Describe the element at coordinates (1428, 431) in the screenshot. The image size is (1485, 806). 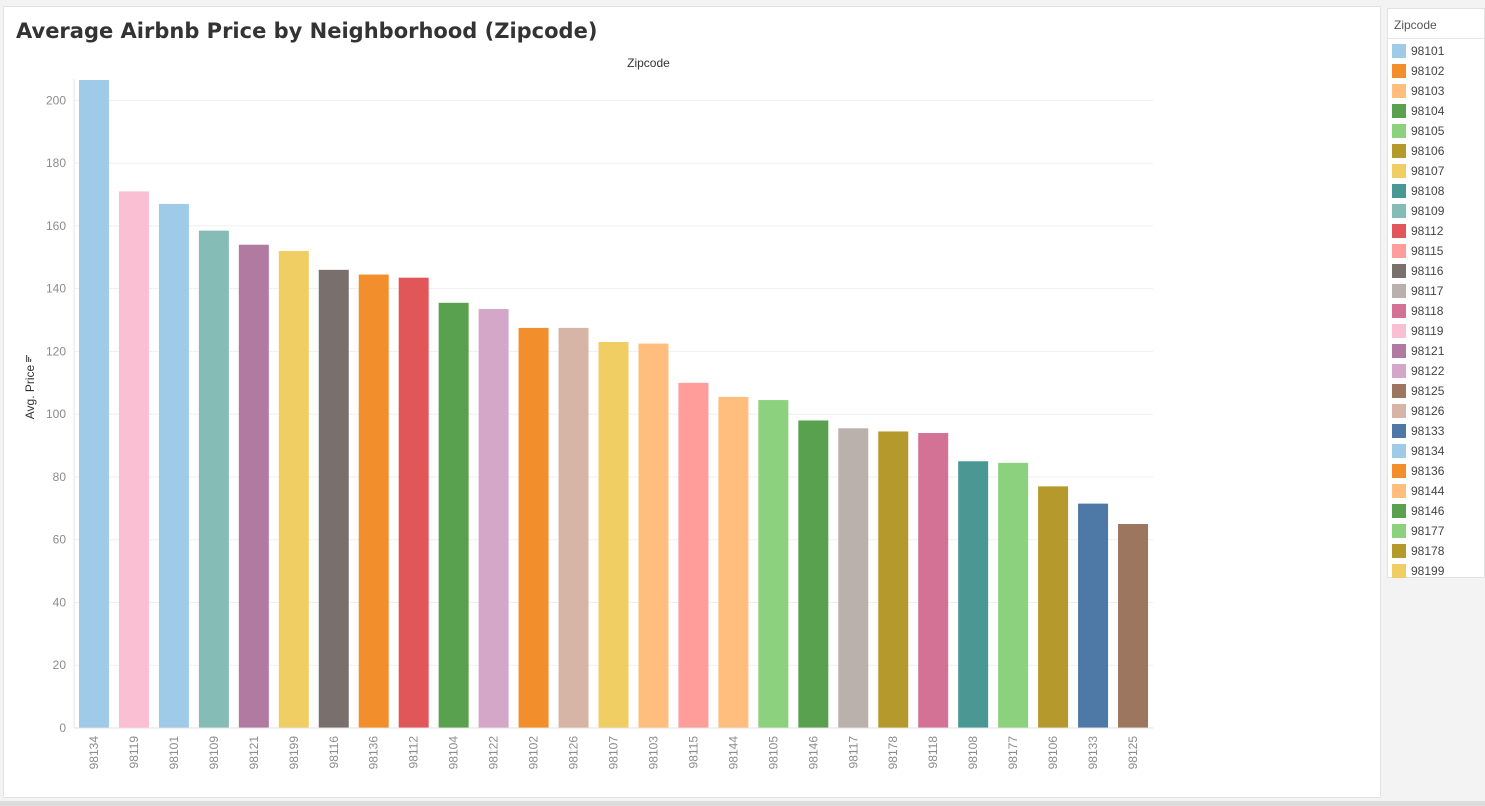
I see `legend-label: 98133` at that location.